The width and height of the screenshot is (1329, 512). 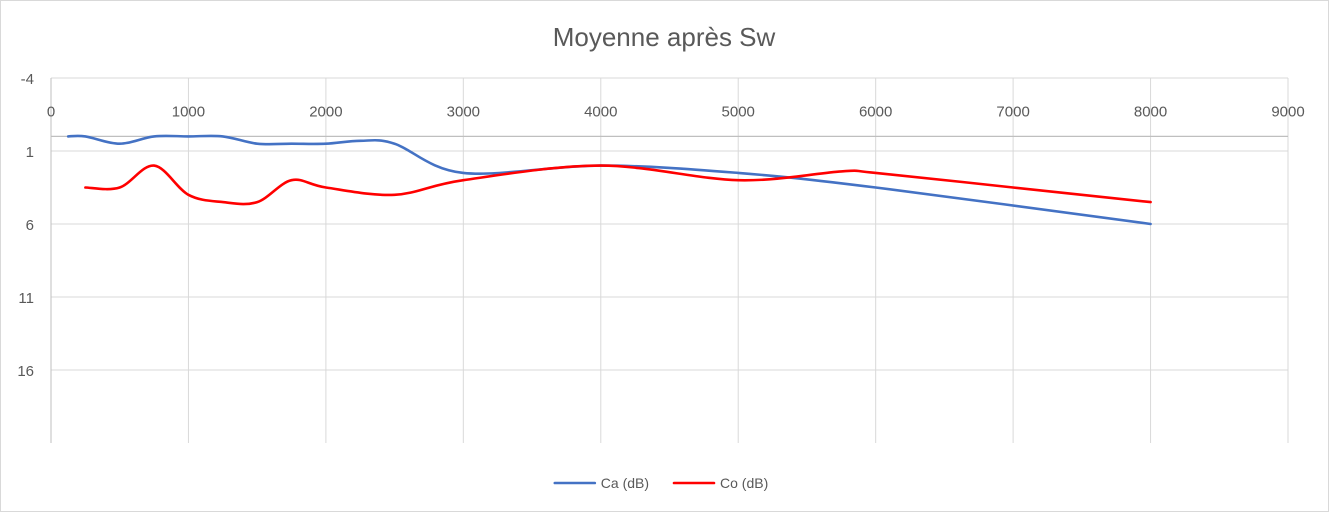 What do you see at coordinates (51, 111) in the screenshot?
I see `x-tick-label: 0` at bounding box center [51, 111].